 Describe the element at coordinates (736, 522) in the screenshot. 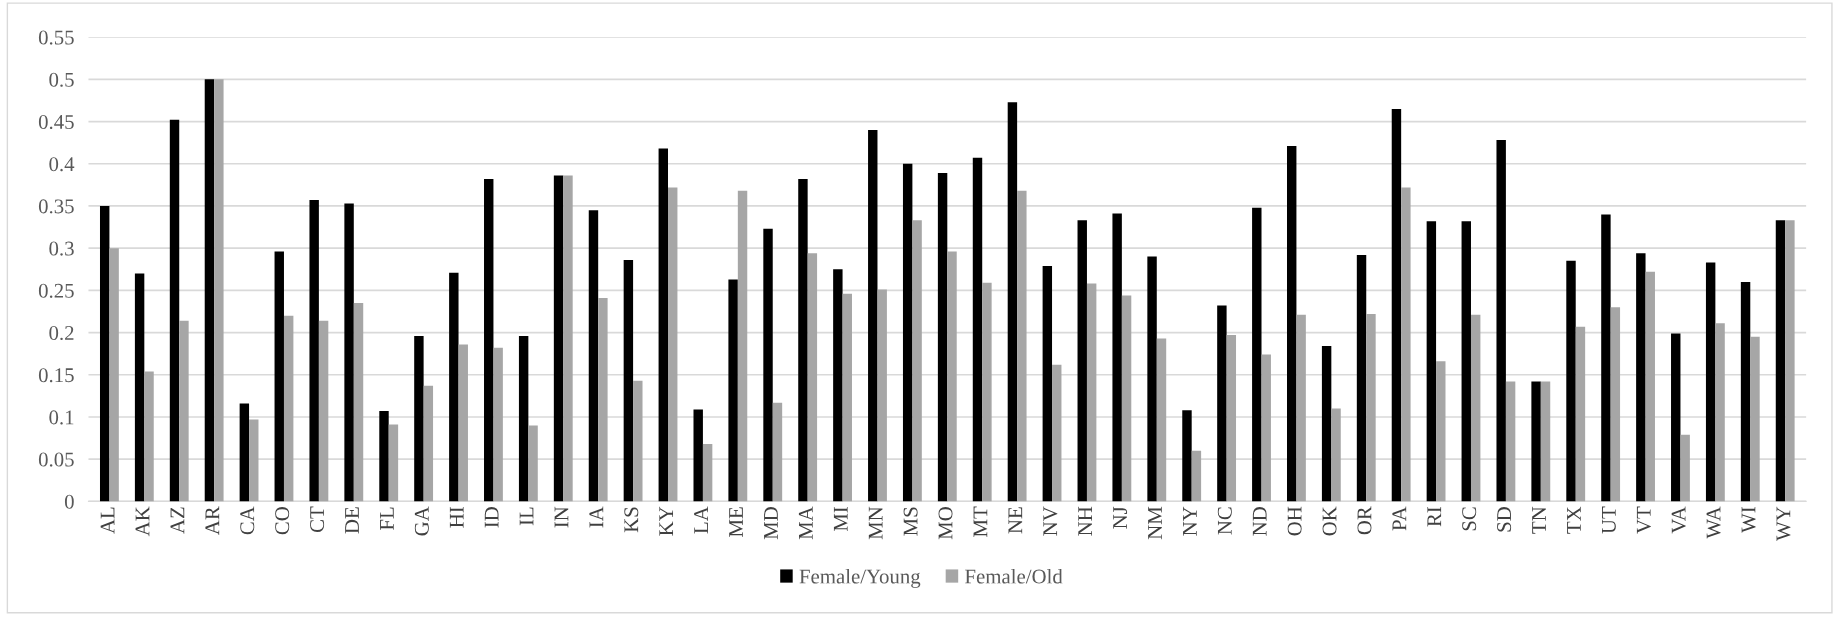

I see `x-tick-label: ME` at that location.